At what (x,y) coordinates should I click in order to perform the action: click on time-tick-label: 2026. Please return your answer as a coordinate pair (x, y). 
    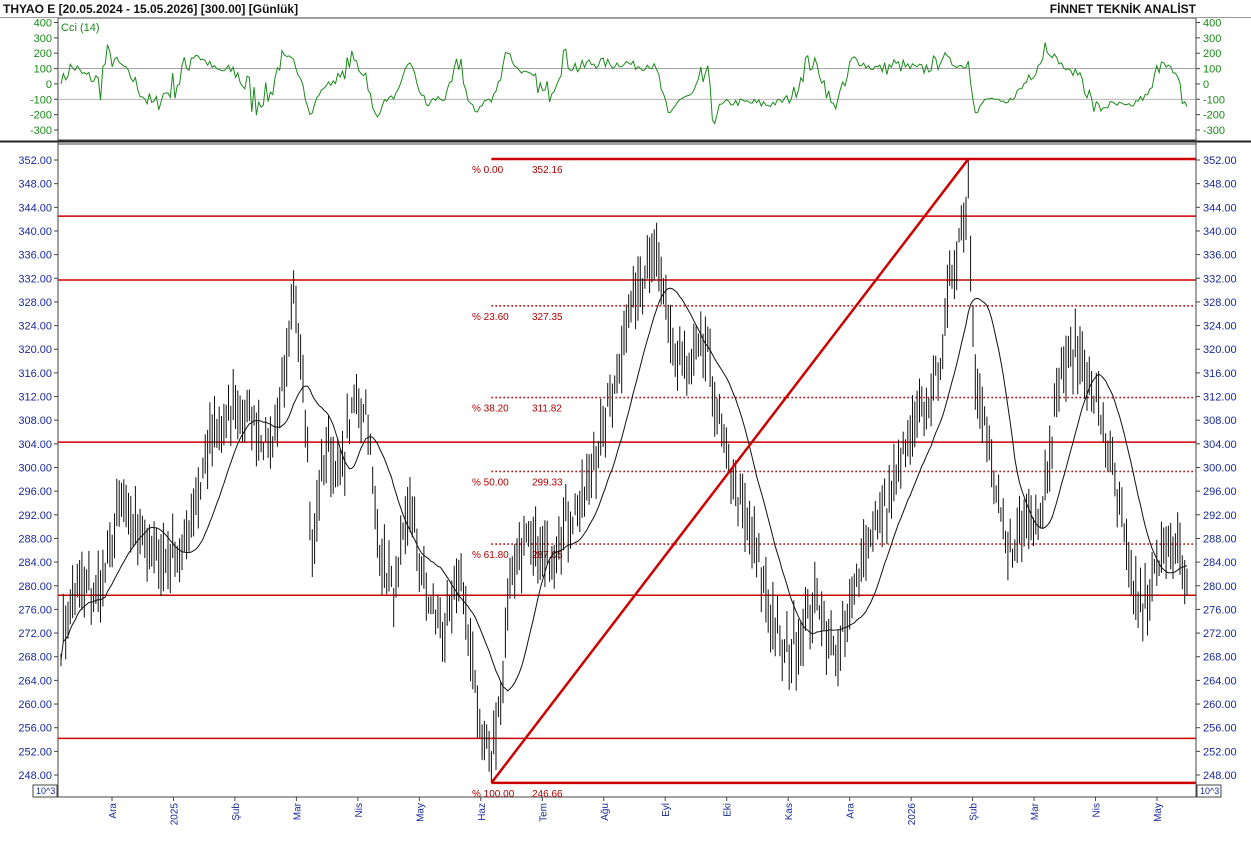
    Looking at the image, I should click on (912, 814).